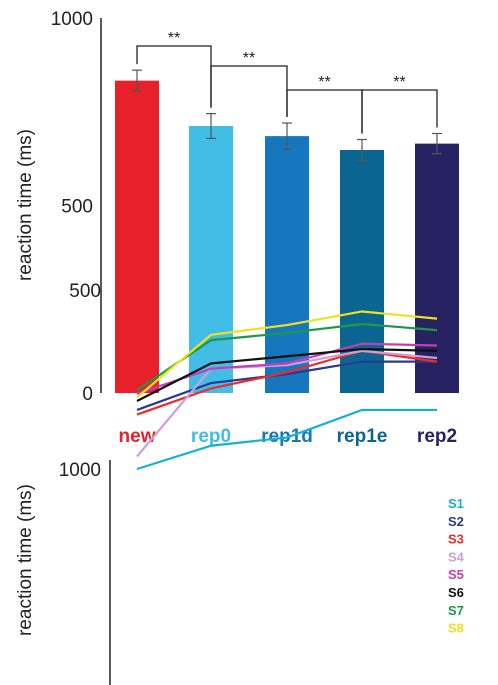  I want to click on series-line-s6, so click(287, 374).